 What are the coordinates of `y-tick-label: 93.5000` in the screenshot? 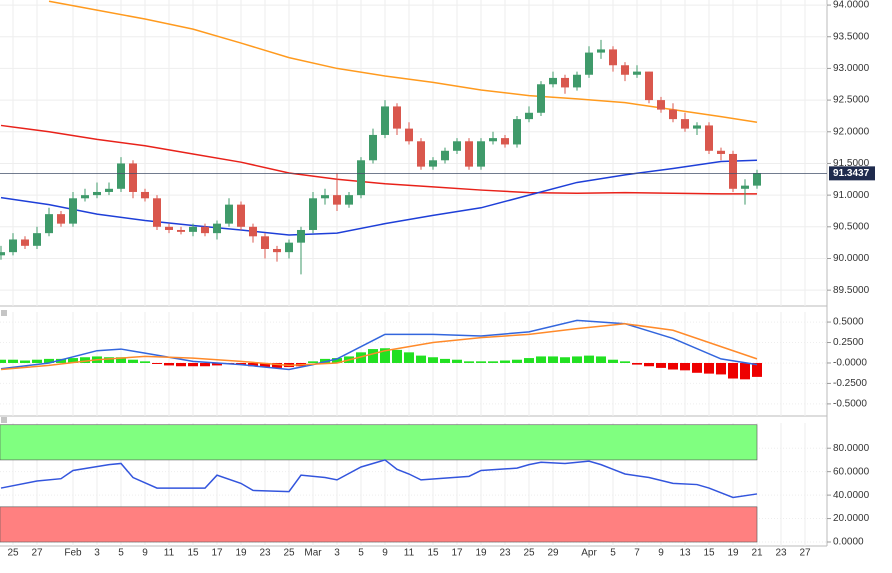 It's located at (851, 36).